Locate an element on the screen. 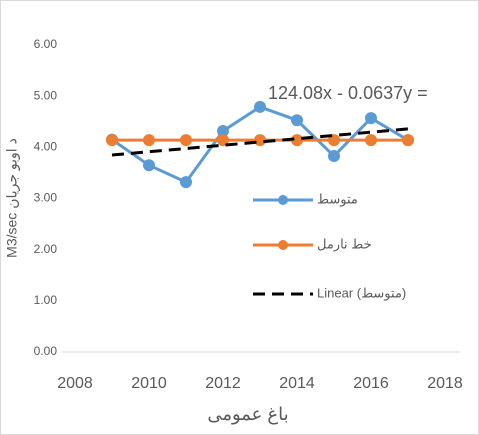 Image resolution: width=479 pixels, height=435 pixels. x-tick-label: 2008 is located at coordinates (75, 383).